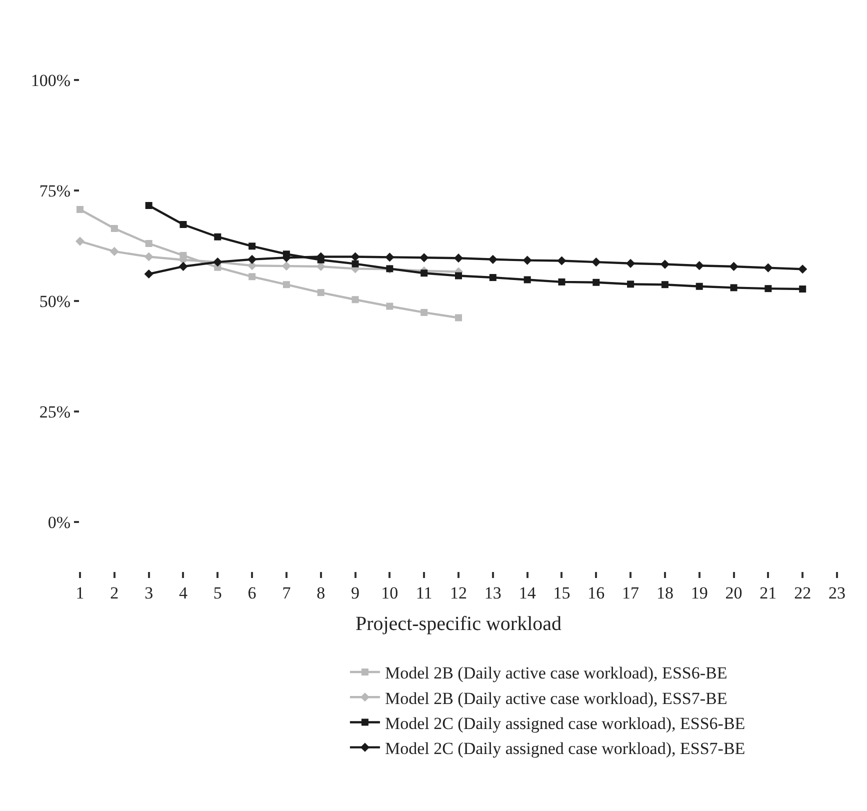 The height and width of the screenshot is (811, 867). Describe the element at coordinates (458, 623) in the screenshot. I see `x-axis-title: Project-specific workload` at that location.